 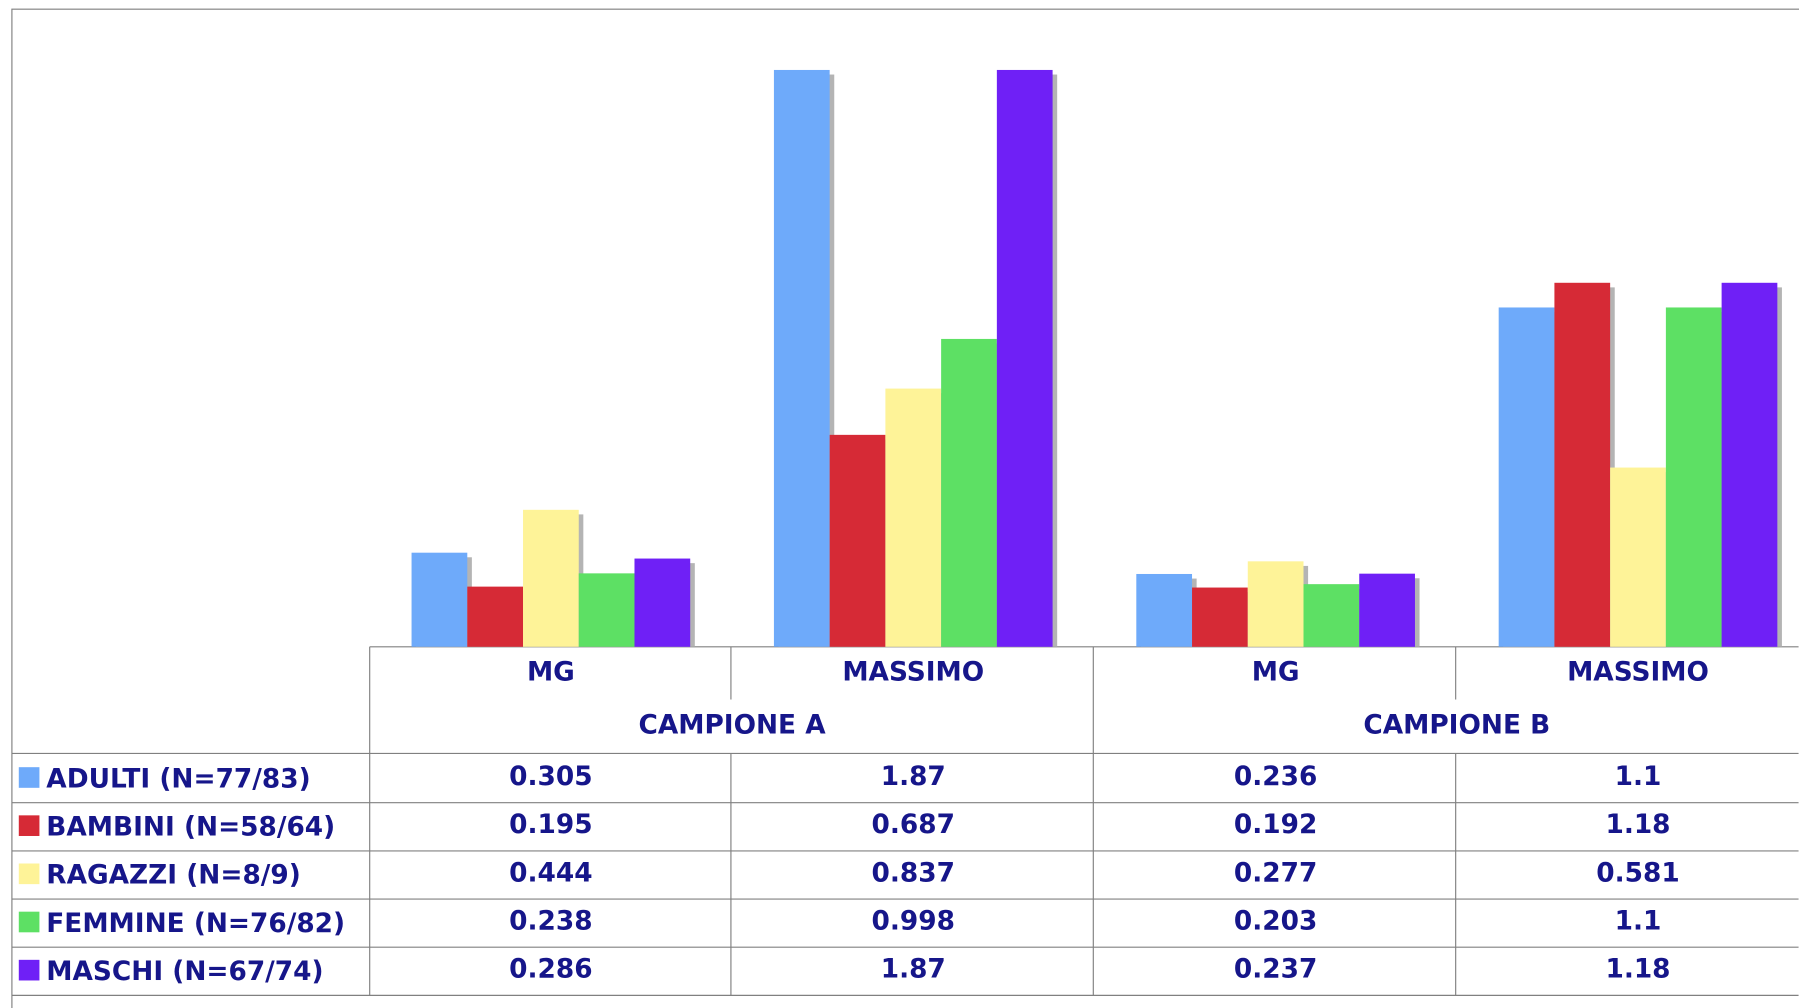 I want to click on table-value: 0.998, so click(x=913, y=921).